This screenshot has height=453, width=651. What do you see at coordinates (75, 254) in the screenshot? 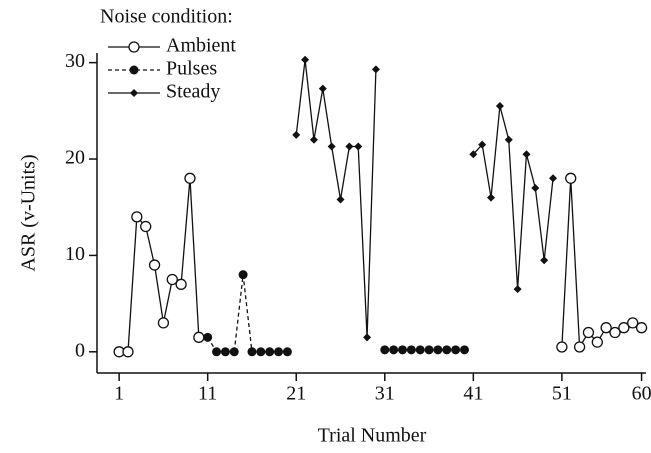
I see `y-tick-label: 10` at bounding box center [75, 254].